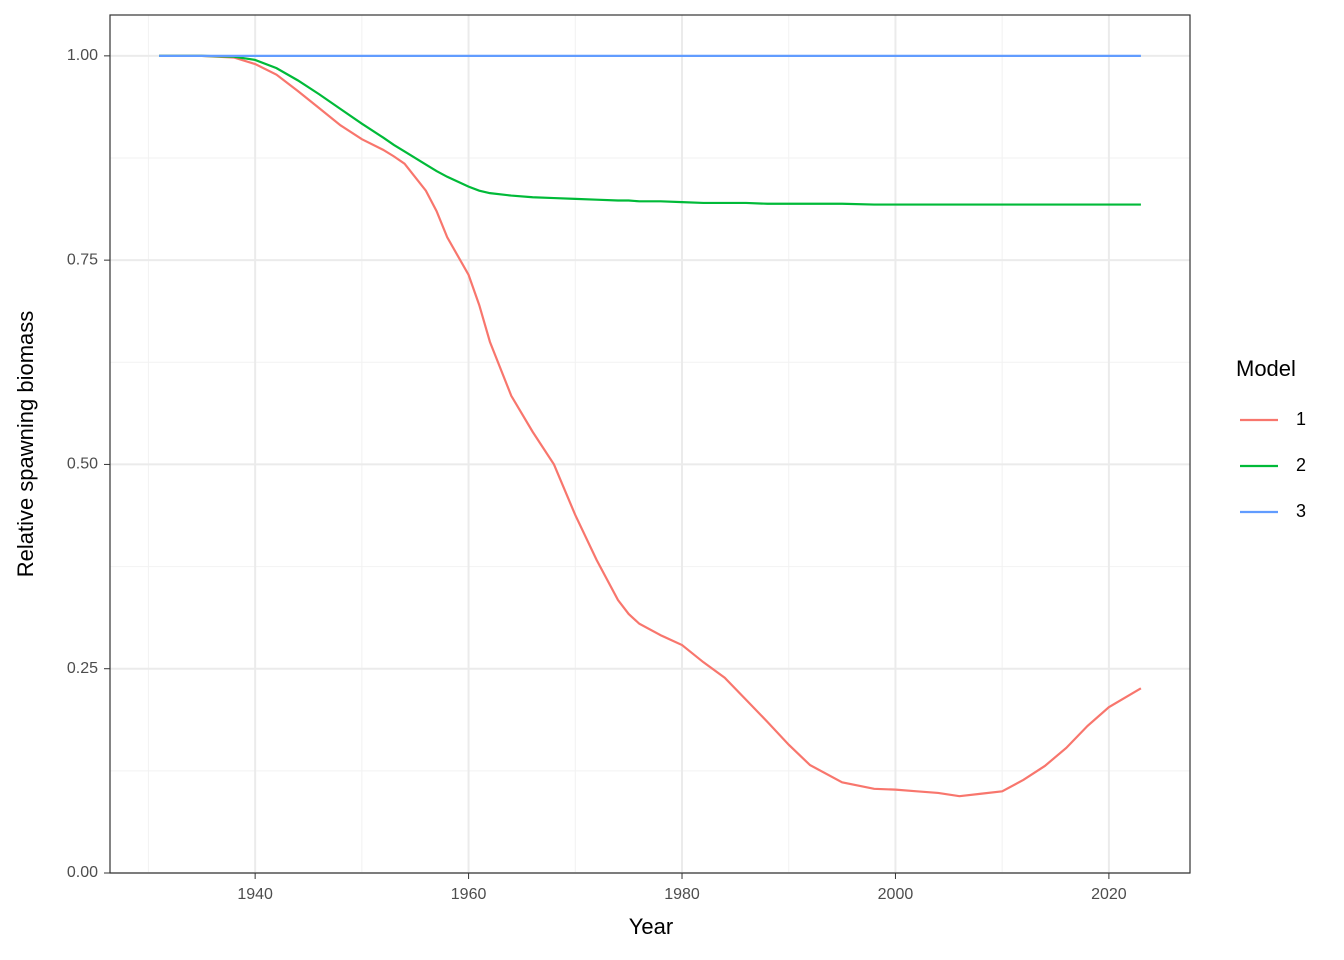 This screenshot has width=1344, height=960. What do you see at coordinates (896, 894) in the screenshot?
I see `x-tick-label: 2000` at bounding box center [896, 894].